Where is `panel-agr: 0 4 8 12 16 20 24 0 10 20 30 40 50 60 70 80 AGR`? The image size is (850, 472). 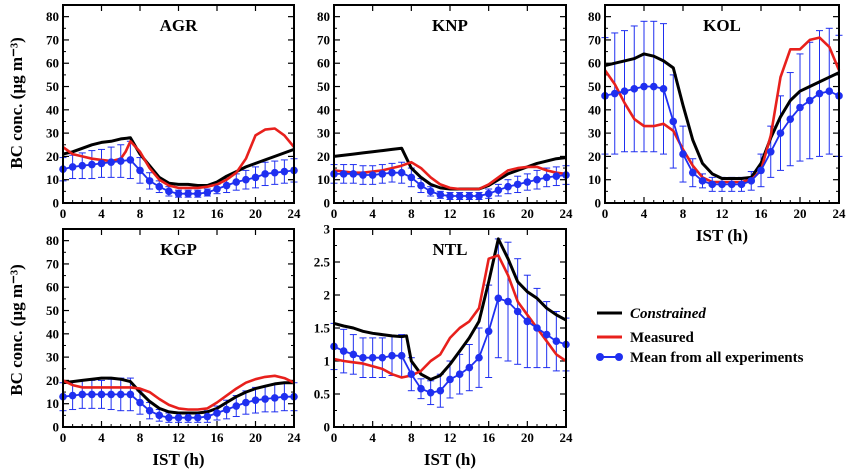 panel-agr: 0 4 8 12 16 20 24 0 10 20 30 40 50 60 70 80 AGR is located at coordinates (173, 112).